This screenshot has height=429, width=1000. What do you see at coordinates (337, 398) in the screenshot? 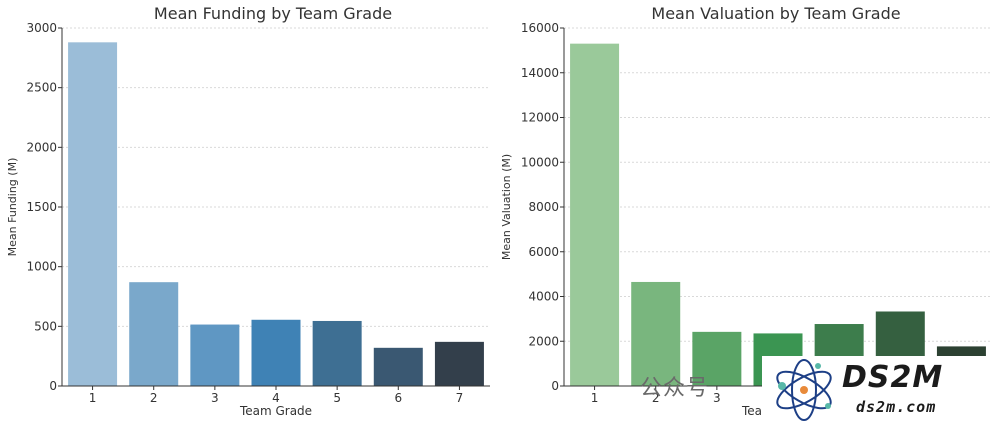
I see `x-tick-label: 5` at bounding box center [337, 398].